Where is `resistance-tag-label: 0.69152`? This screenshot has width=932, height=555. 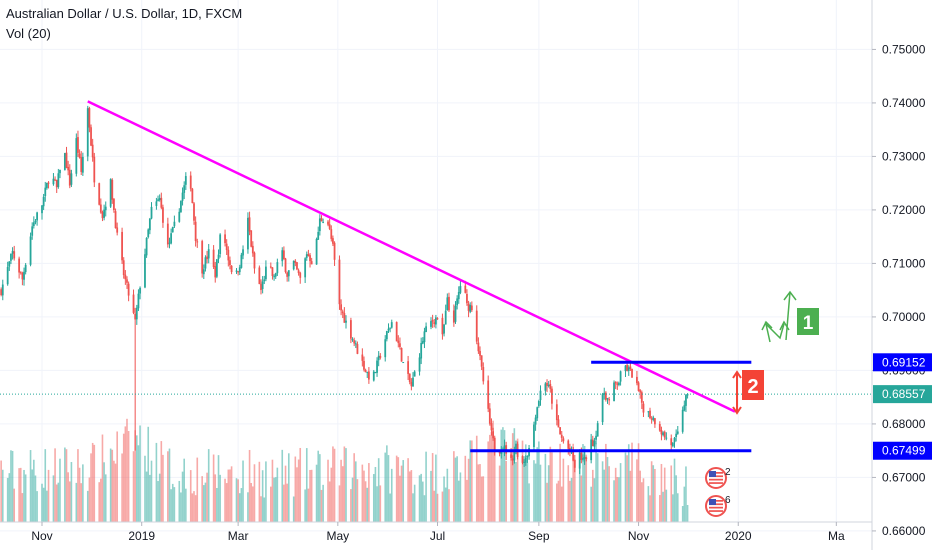
resistance-tag-label: 0.69152 is located at coordinates (904, 362).